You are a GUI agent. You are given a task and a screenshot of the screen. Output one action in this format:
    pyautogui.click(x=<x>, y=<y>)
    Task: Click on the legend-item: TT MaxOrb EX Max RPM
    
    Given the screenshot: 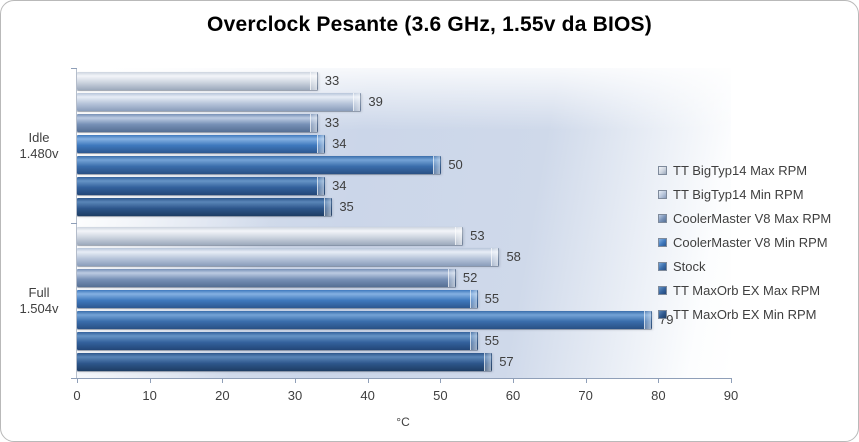 What is the action you would take?
    pyautogui.click(x=744, y=290)
    